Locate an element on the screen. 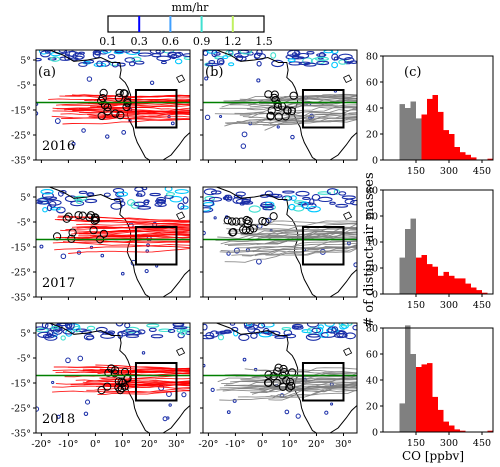 Image resolution: width=500 pixels, height=467 pixels. map-panel-2017-a: 5° -5° -15° -25° -35° 2017 is located at coordinates (101, 245).